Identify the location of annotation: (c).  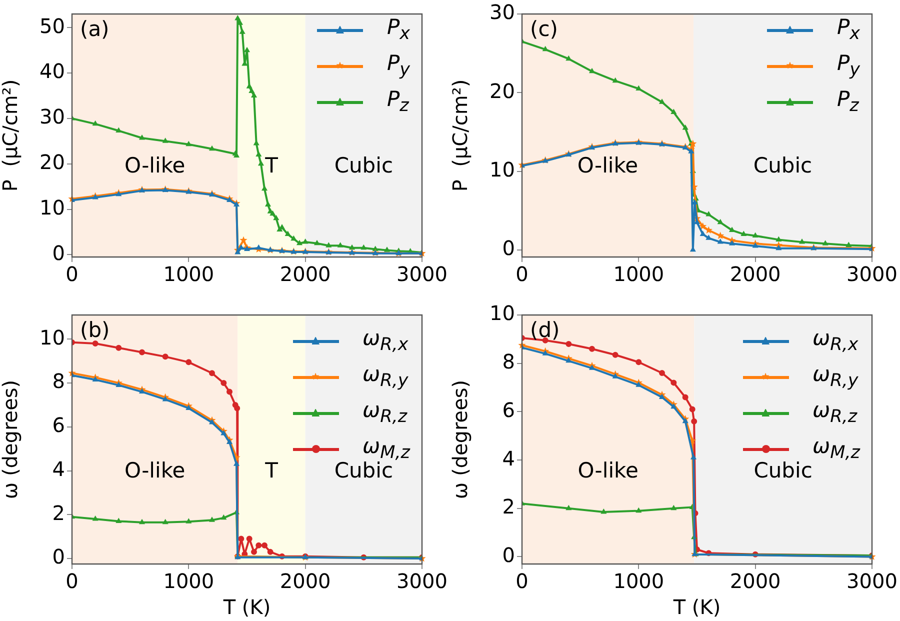
(544, 28).